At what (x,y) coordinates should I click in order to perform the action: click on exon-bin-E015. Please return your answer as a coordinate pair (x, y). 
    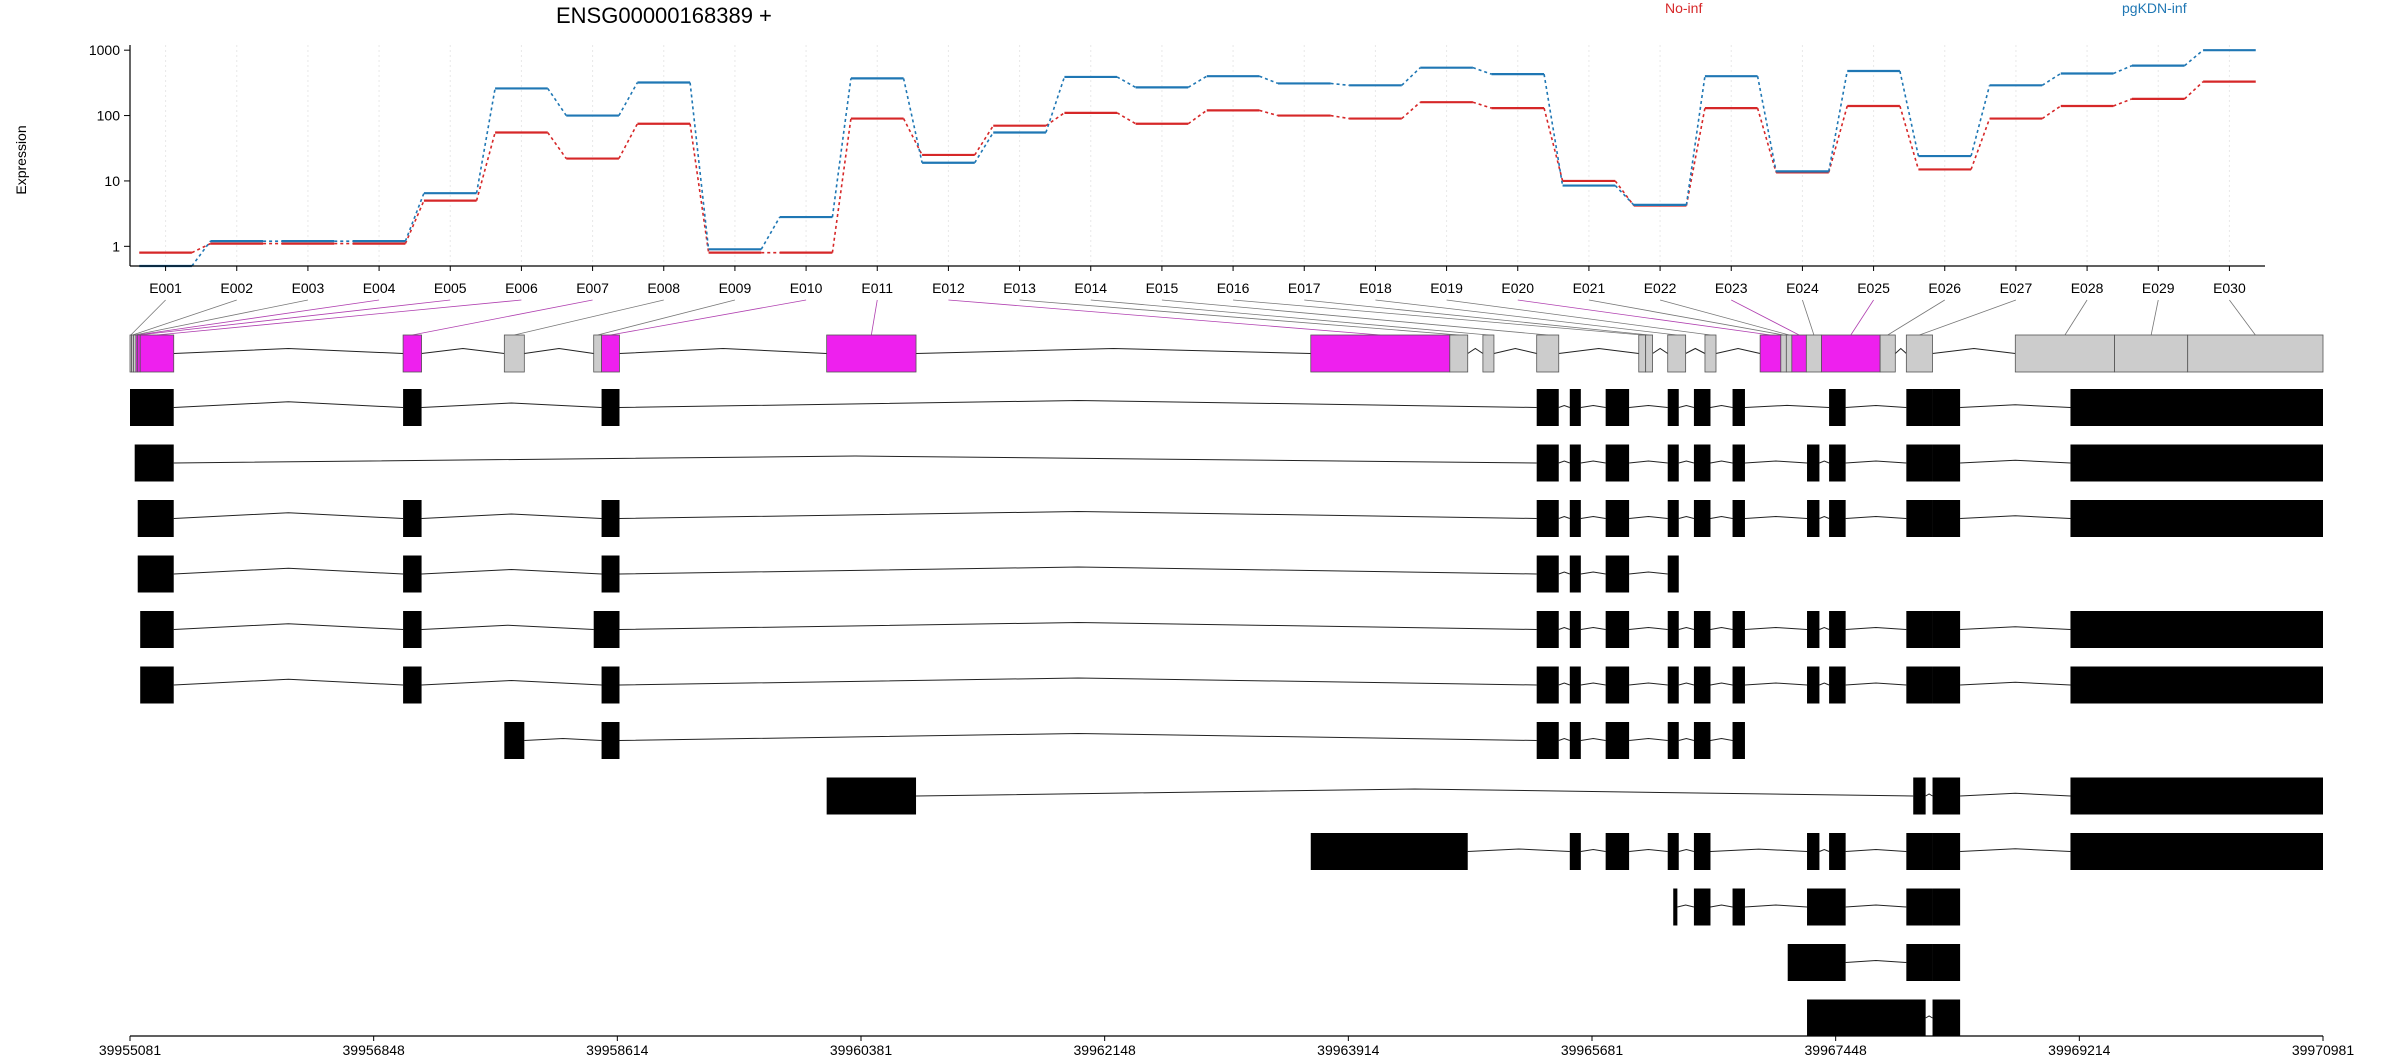
    Looking at the image, I should click on (1548, 353).